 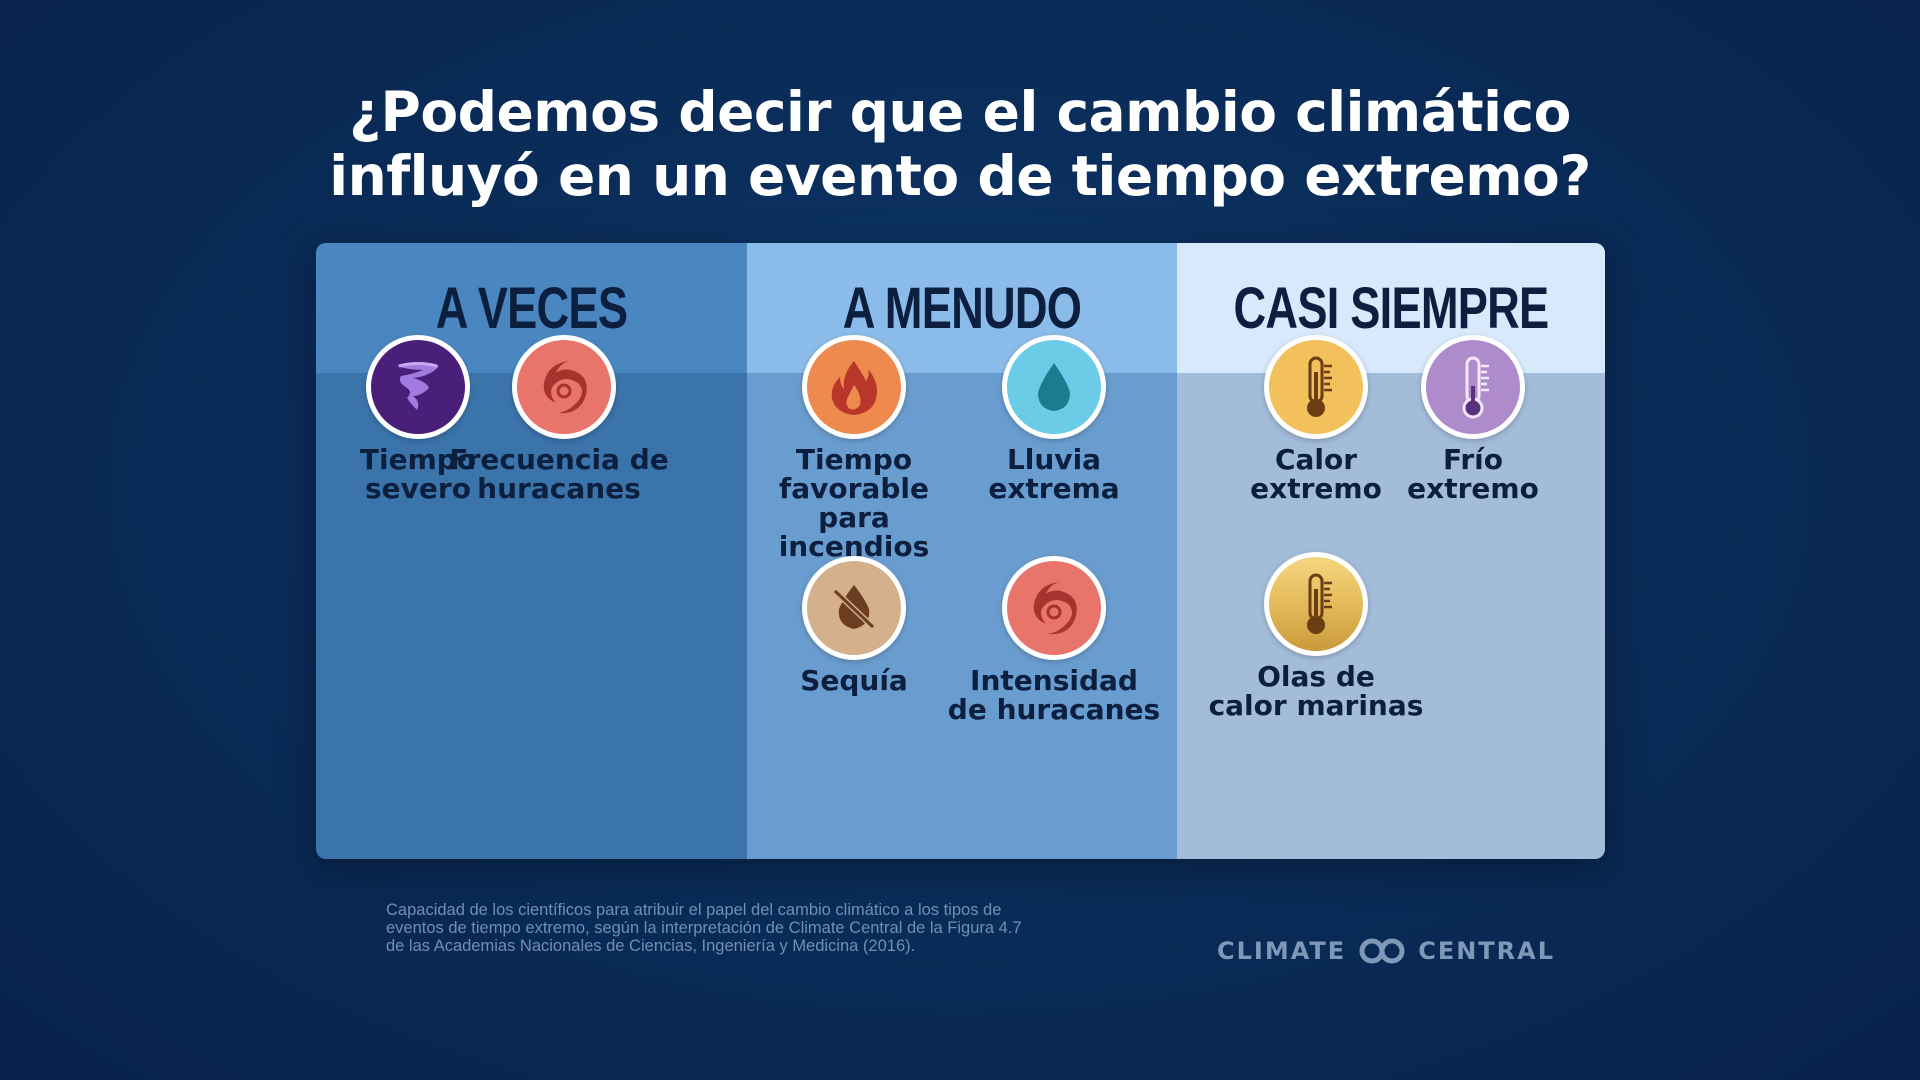 I want to click on fire-icon, so click(x=854, y=387).